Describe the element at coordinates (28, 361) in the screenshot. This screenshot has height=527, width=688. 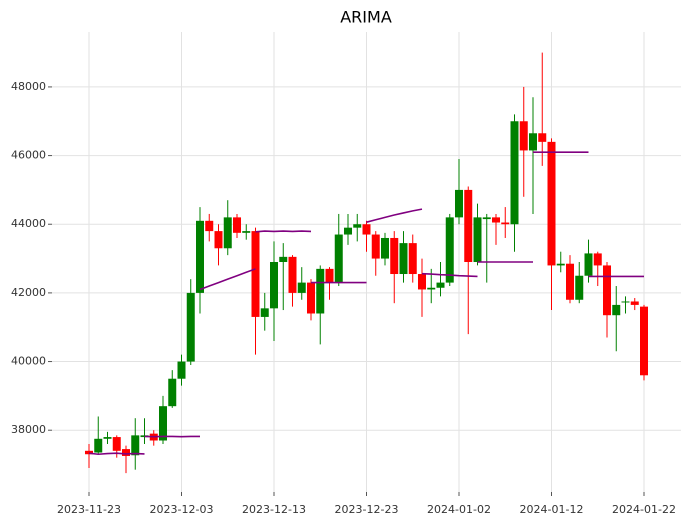
I see `y-tick-label: 40000` at that location.